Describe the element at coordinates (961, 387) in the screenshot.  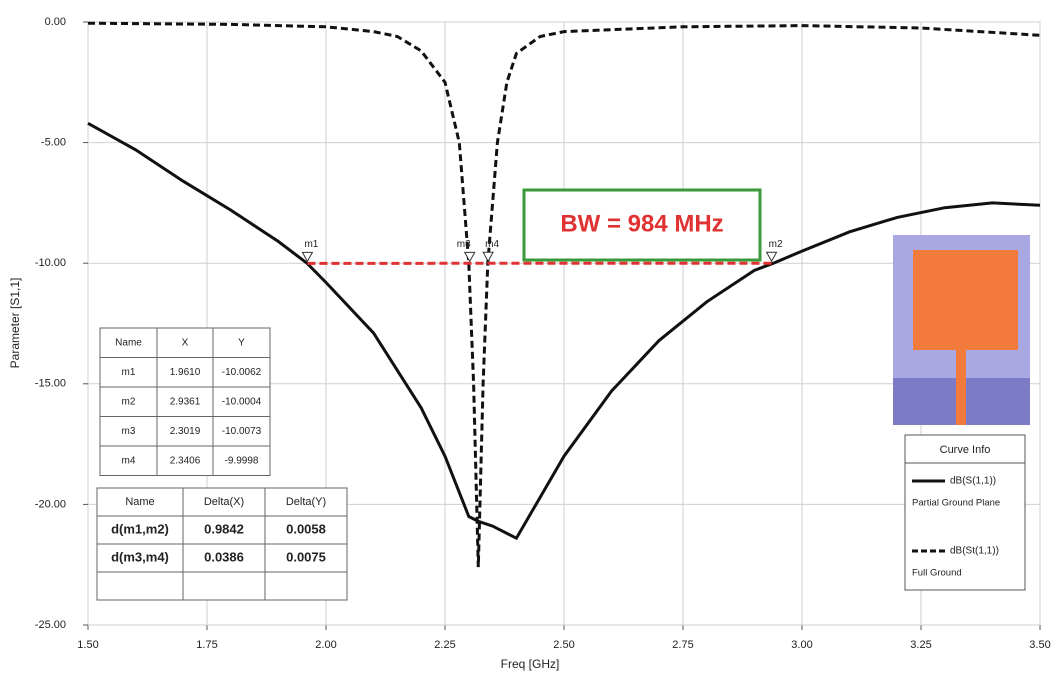
I see `inset-feed` at that location.